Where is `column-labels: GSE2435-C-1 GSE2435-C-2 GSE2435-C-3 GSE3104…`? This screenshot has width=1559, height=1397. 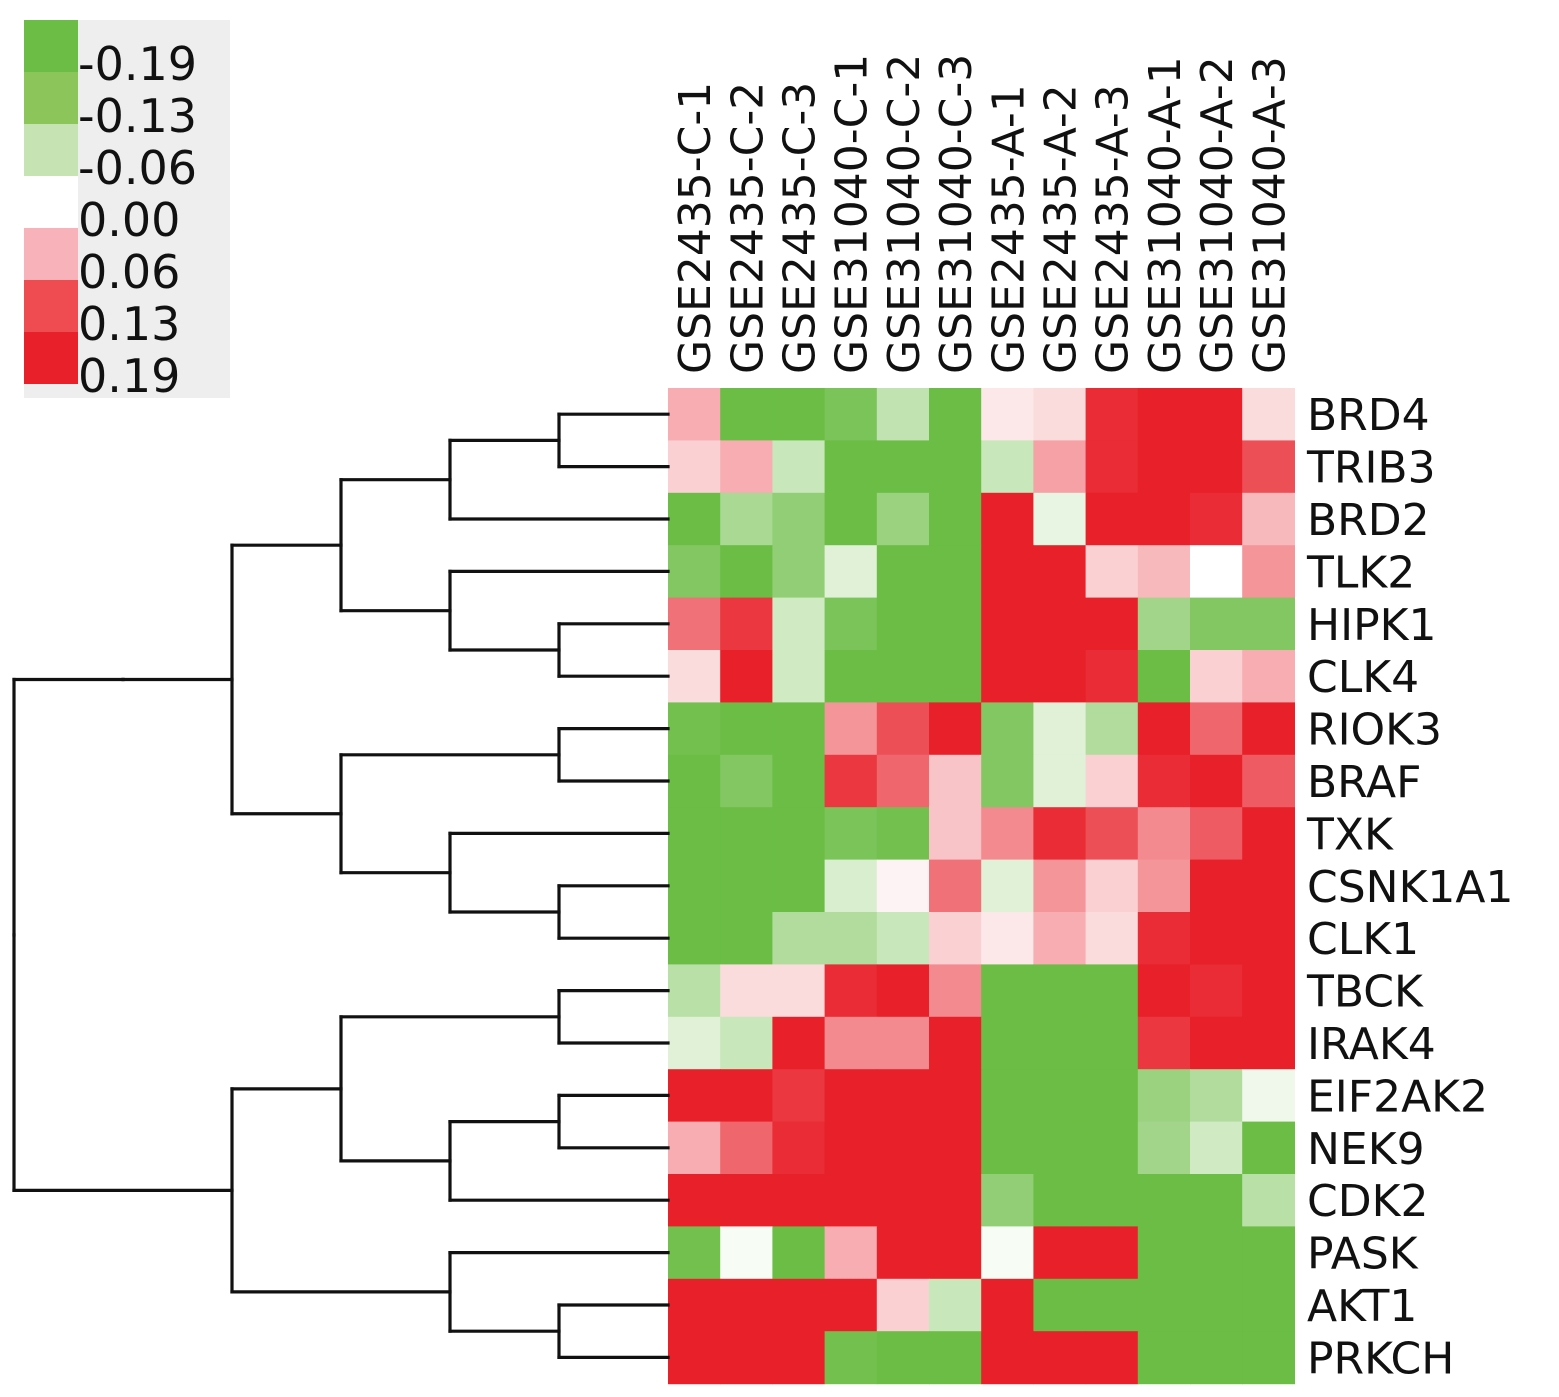
column-labels: GSE2435-C-1 GSE2435-C-2 GSE2435-C-3 GSE3104… is located at coordinates (982, 214).